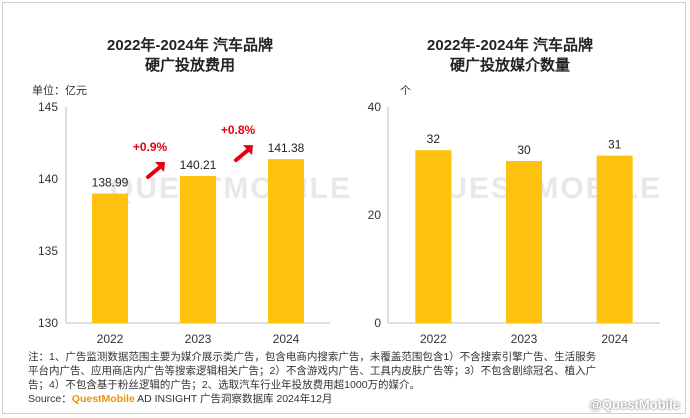 This screenshot has width=690, height=418. Describe the element at coordinates (190, 56) in the screenshot. I see `chart-title-spend: 2022年-2024年 汽车品牌 硬广投放费用` at that location.